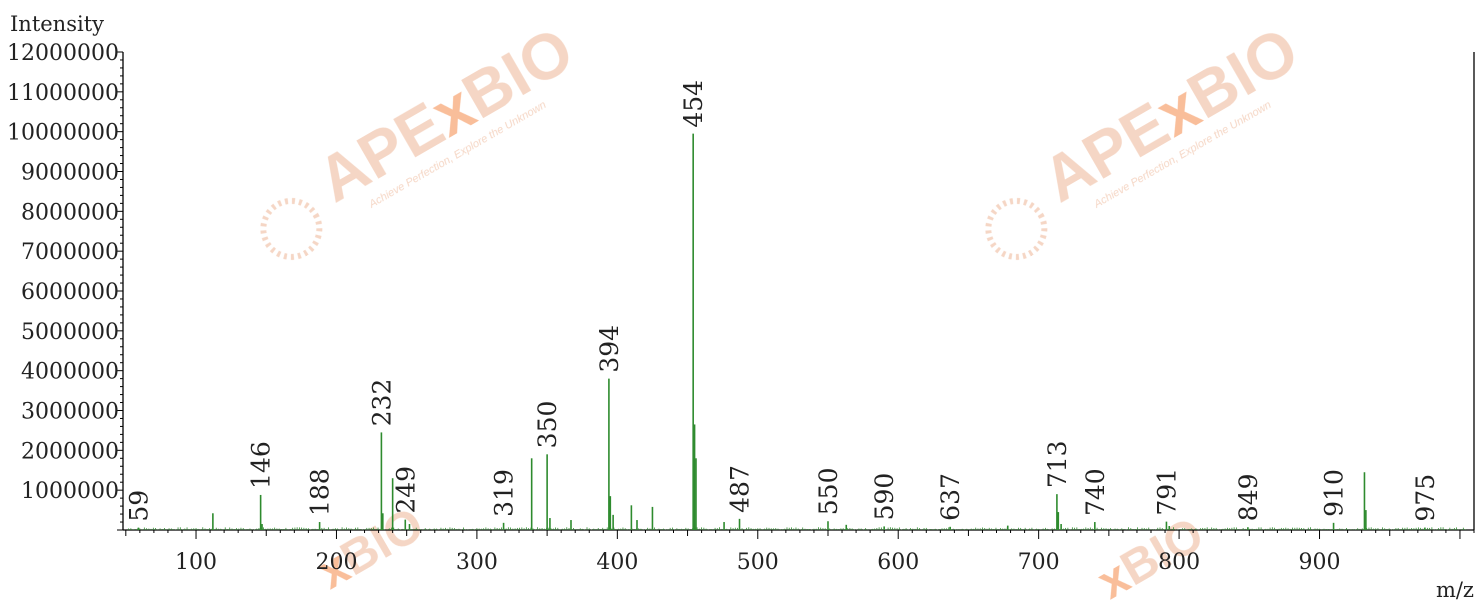  Describe the element at coordinates (196, 562) in the screenshot. I see `x-tick-label: 100` at that location.